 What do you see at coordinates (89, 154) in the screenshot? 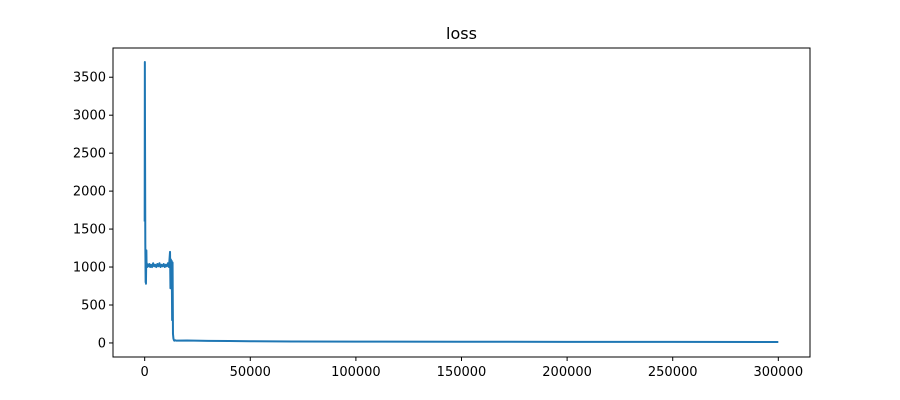
I see `y-tick-label: 2500` at bounding box center [89, 154].